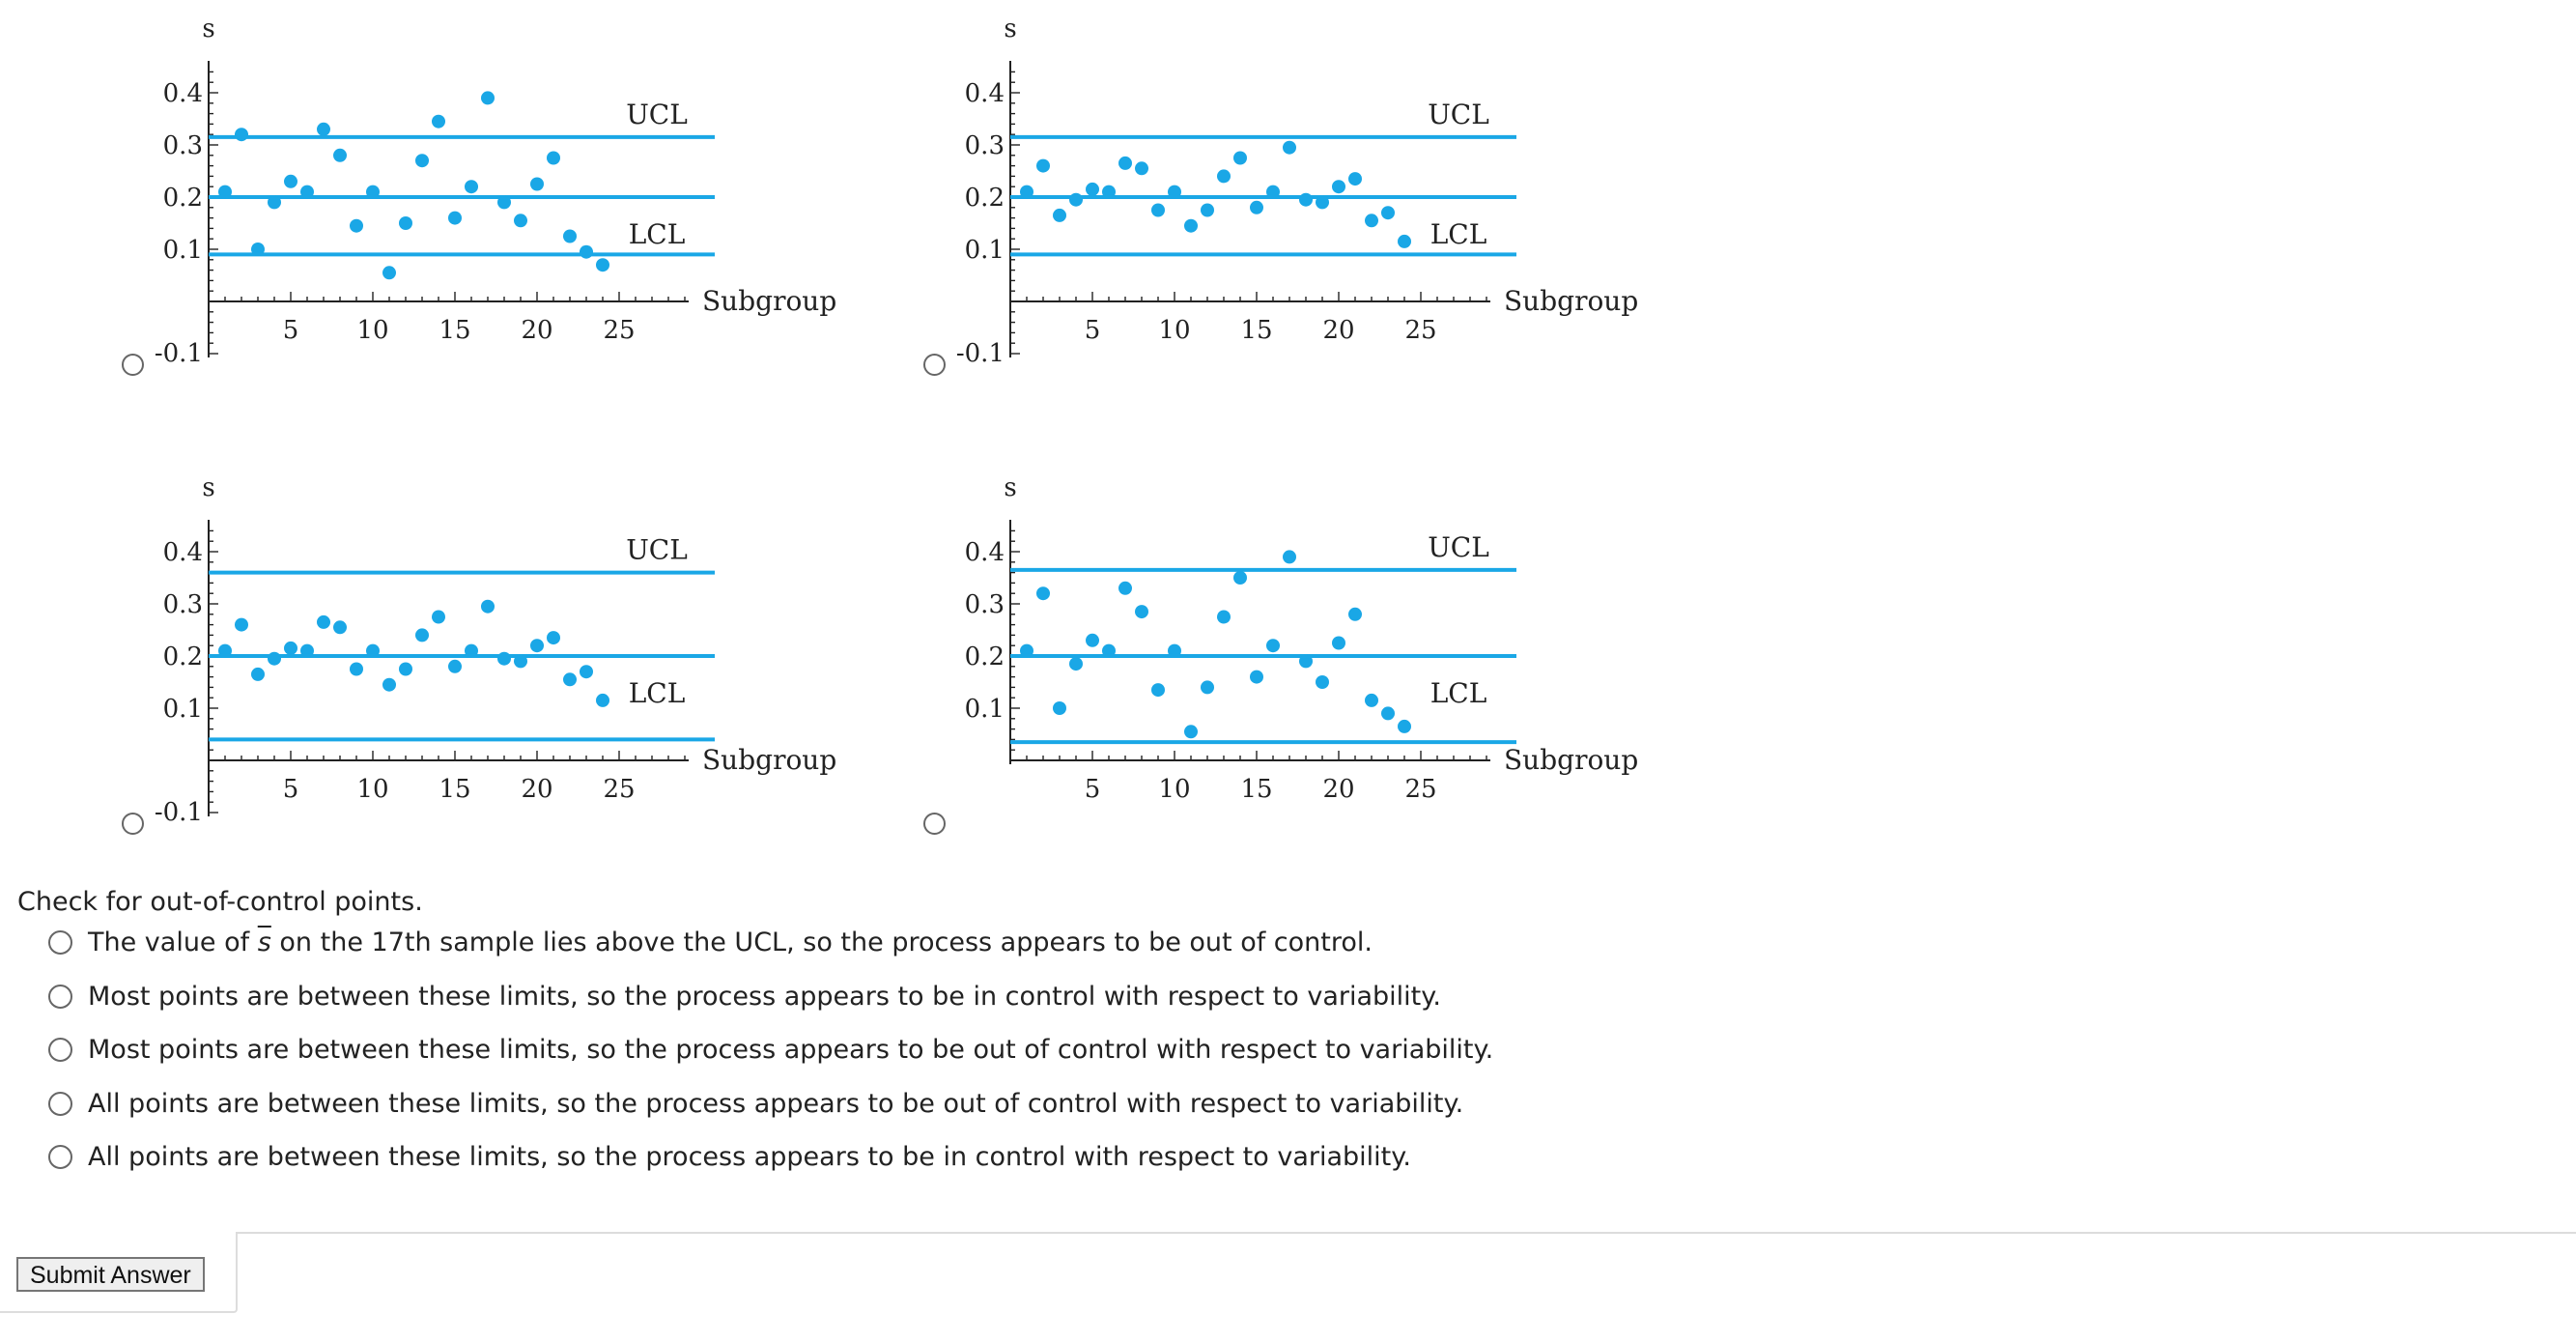 This screenshot has width=2576, height=1342. I want to click on chart-option-a: 0.1 0.2 0.3 0.4 -0.1 5 10 15 20 25 s Subgroup UCL LCL, so click(434, 203).